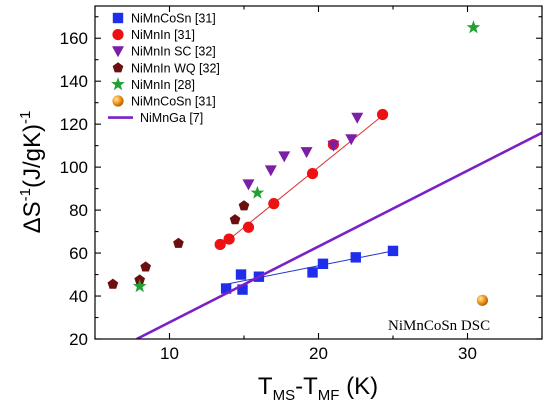 The width and height of the screenshot is (550, 409). Describe the element at coordinates (74, 81) in the screenshot. I see `y-tick-label: 140` at that location.